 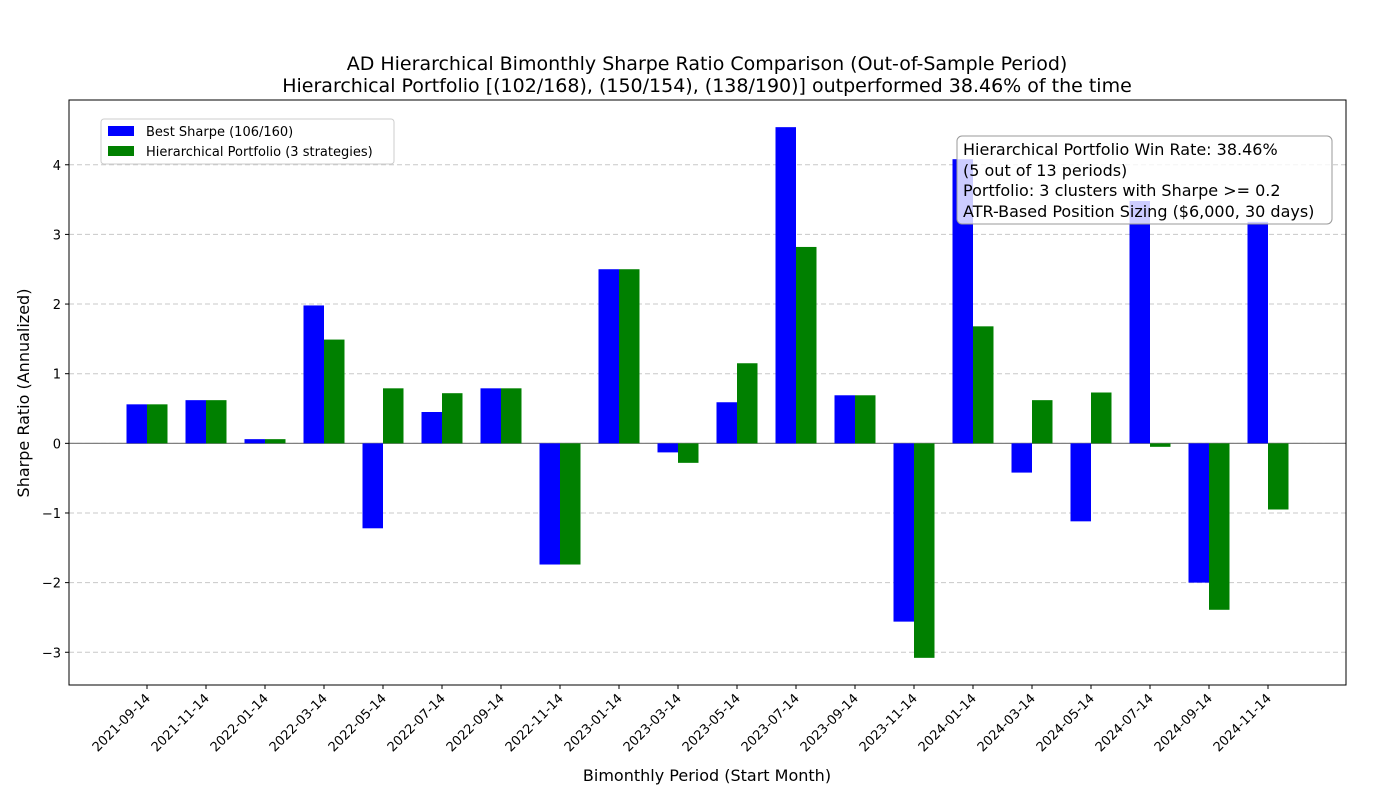 What do you see at coordinates (121, 151) in the screenshot?
I see `legend-swatch-hierarchical` at bounding box center [121, 151].